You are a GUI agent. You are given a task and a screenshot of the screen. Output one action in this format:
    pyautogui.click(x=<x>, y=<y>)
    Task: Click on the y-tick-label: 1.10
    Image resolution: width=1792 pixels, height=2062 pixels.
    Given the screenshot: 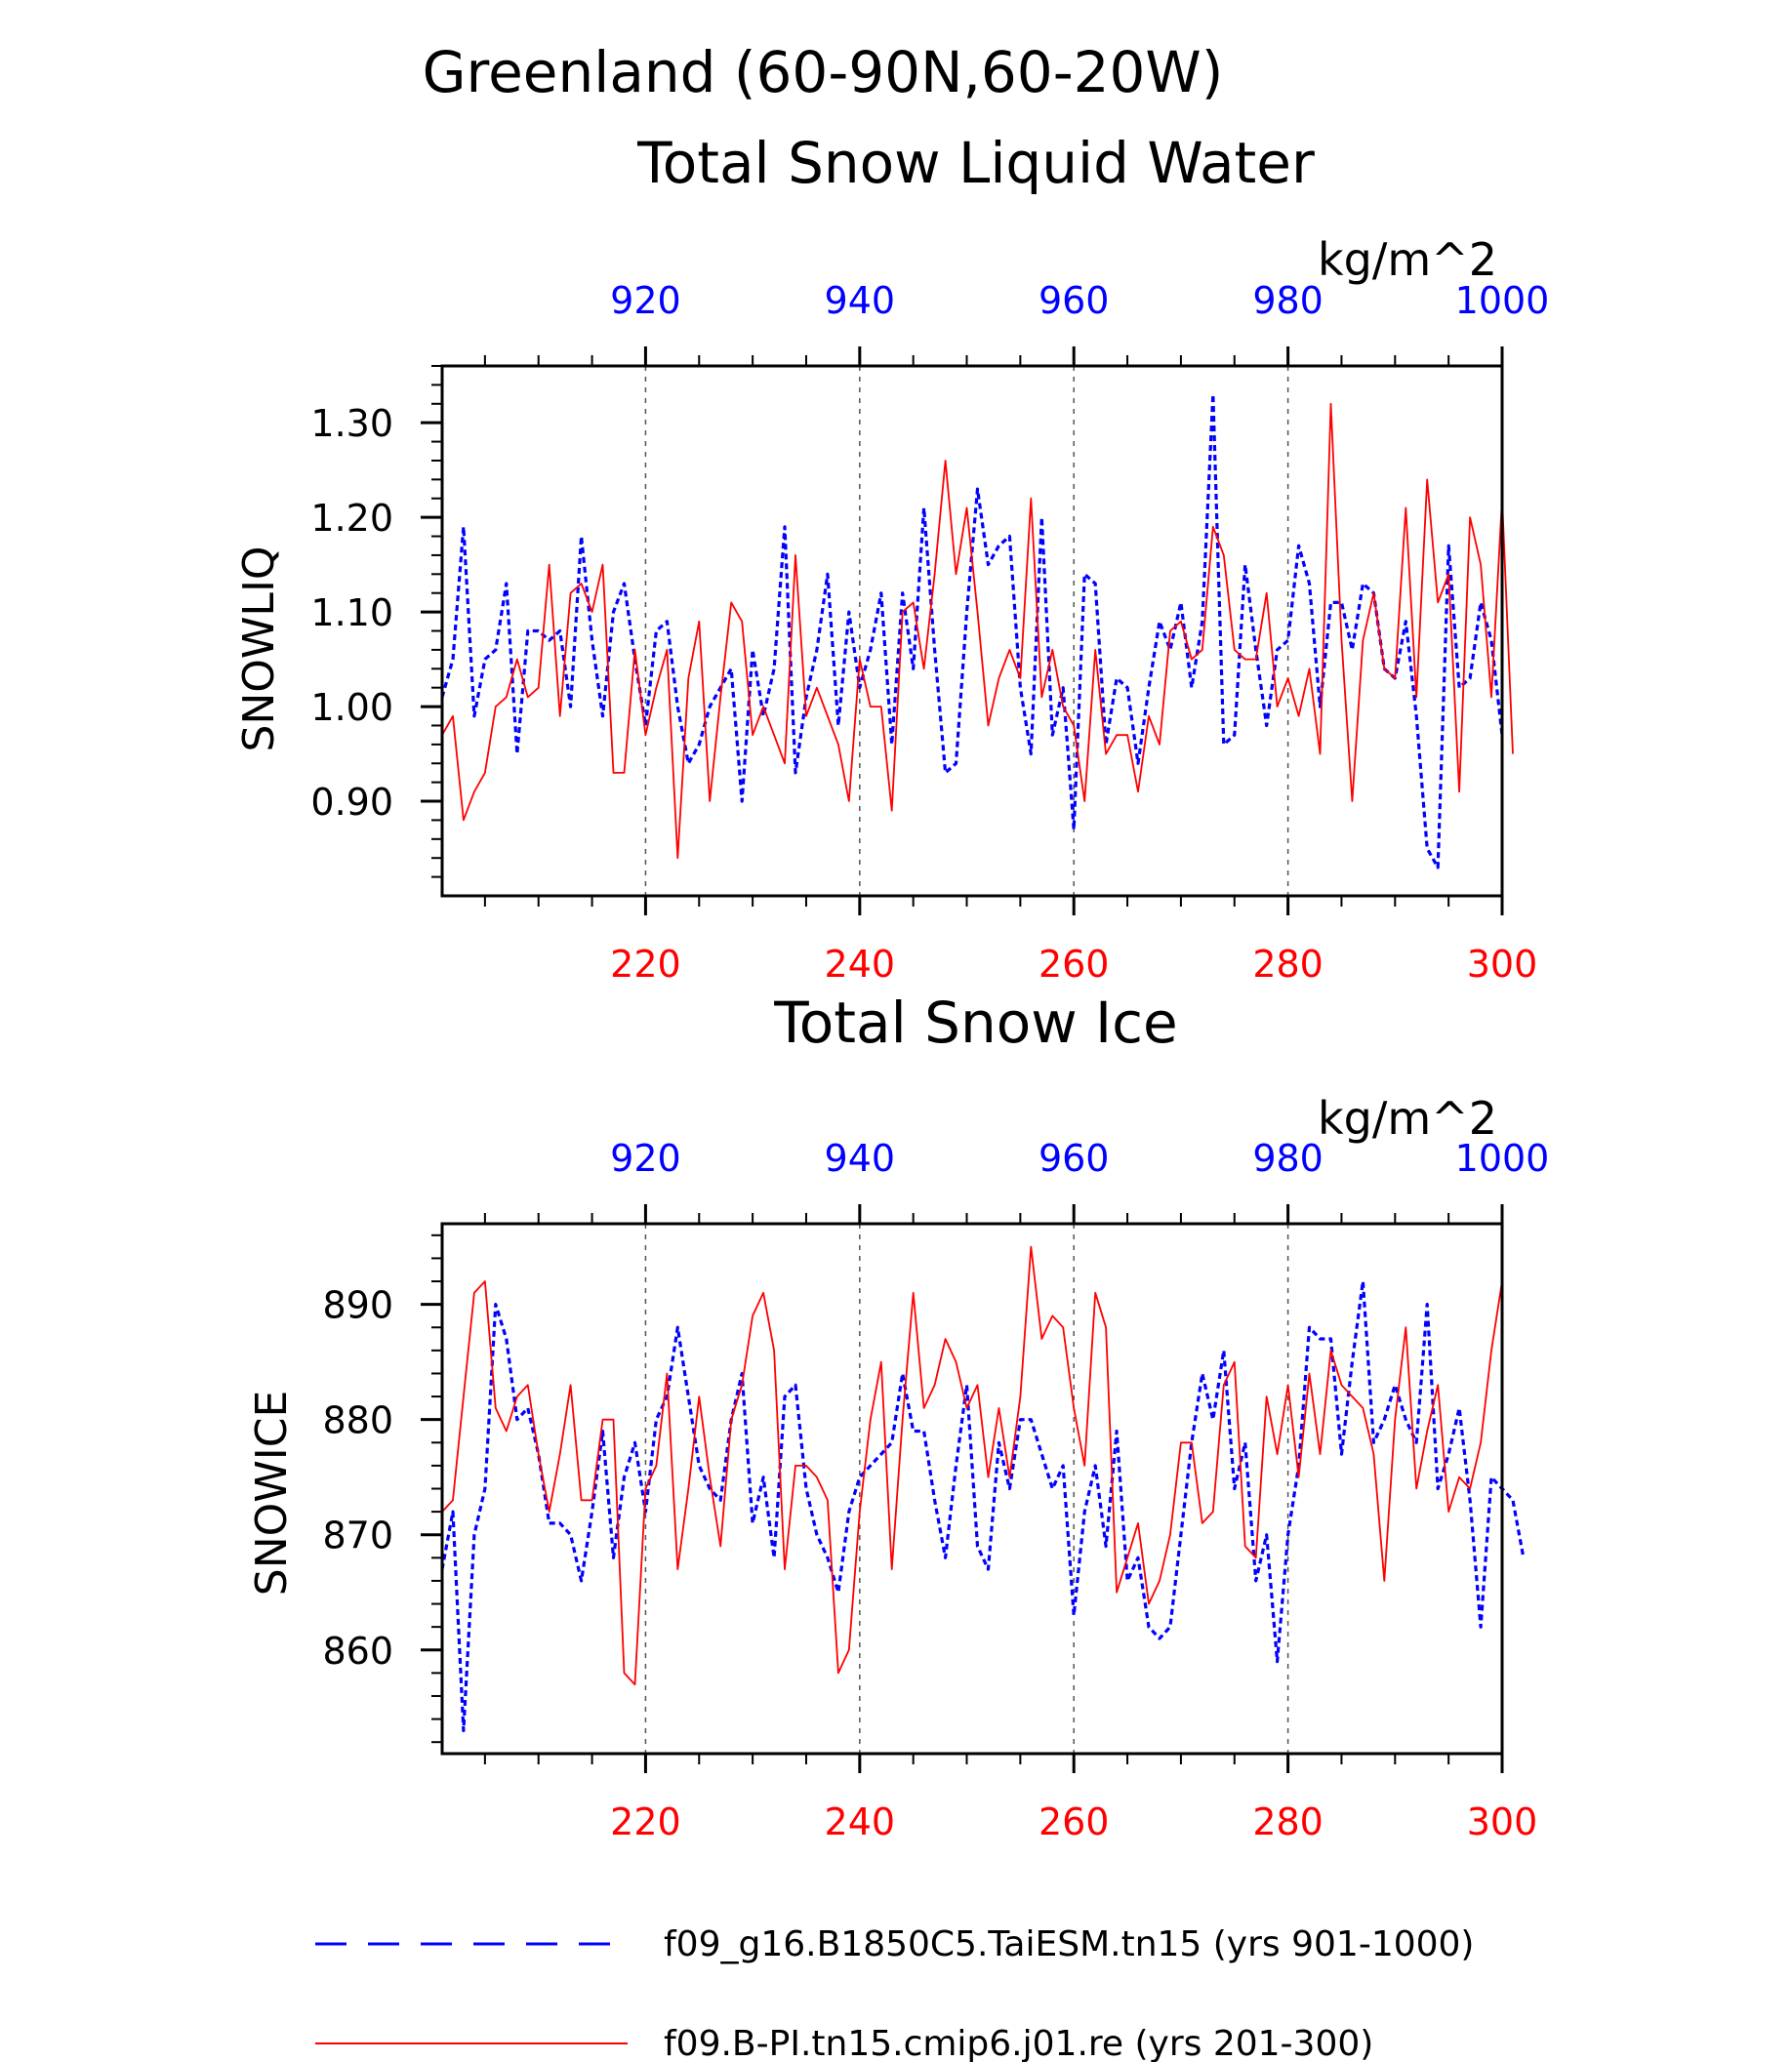 What is the action you would take?
    pyautogui.click(x=351, y=612)
    